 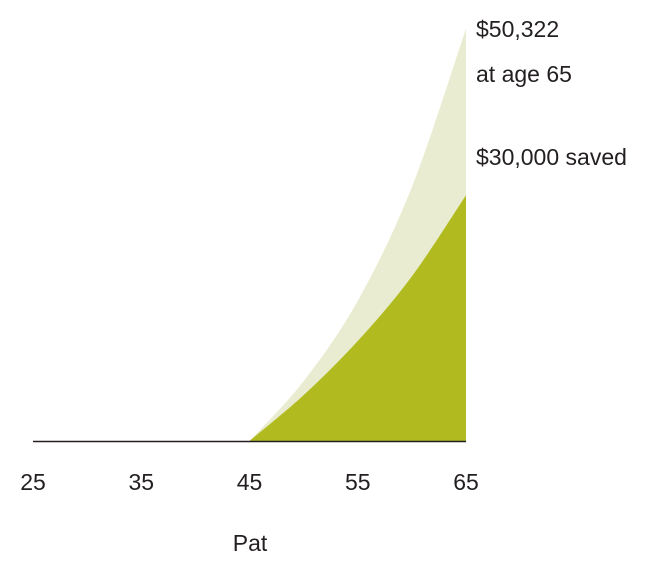 I want to click on amount-saved-area, so click(x=357, y=318).